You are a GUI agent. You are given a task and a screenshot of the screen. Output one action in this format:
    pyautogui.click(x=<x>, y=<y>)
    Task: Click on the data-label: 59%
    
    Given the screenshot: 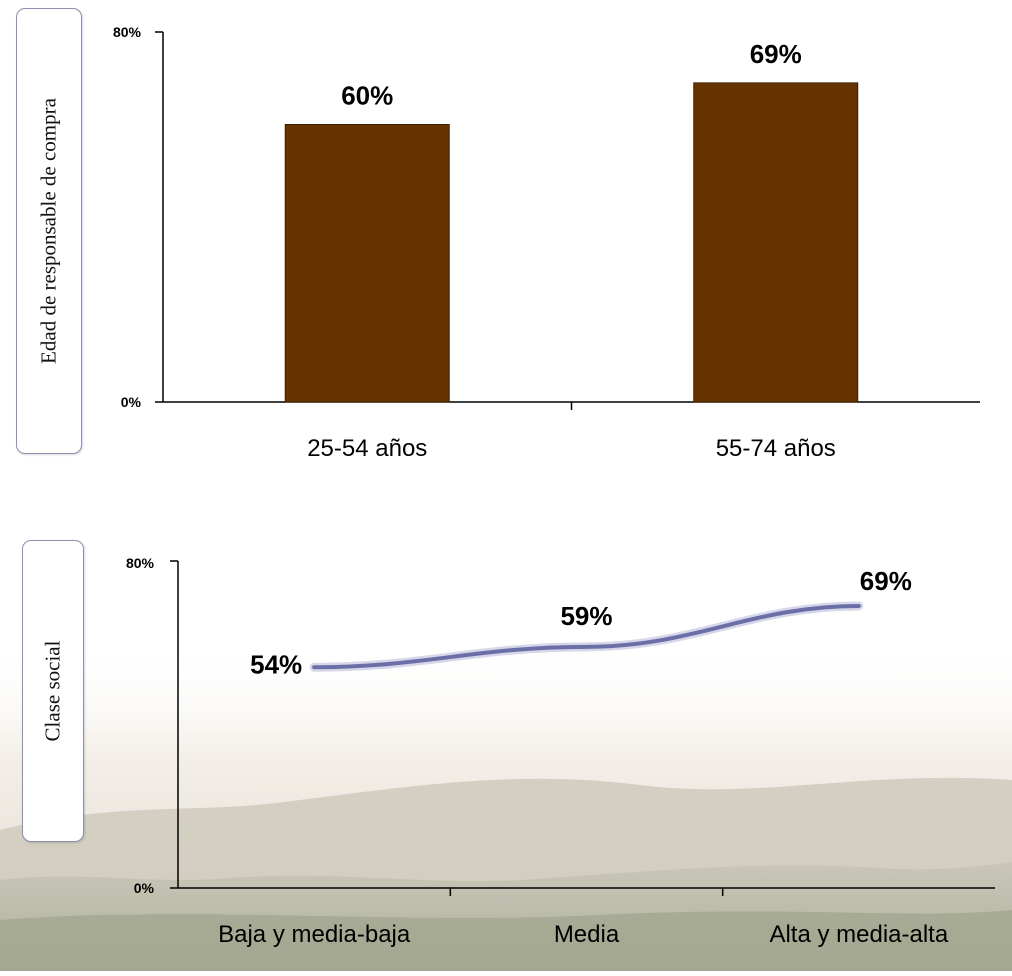 What is the action you would take?
    pyautogui.click(x=586, y=616)
    